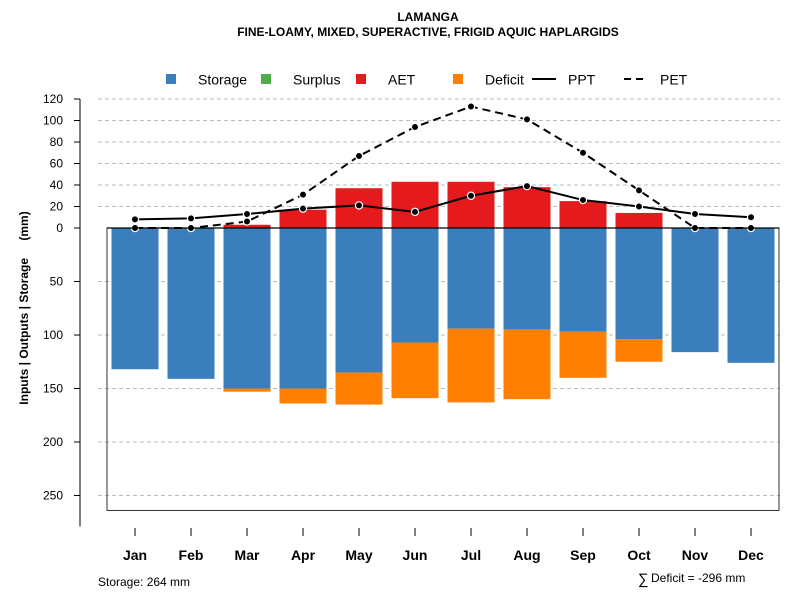 The image size is (800, 600). I want to click on legend-label-pet: PET, so click(674, 80).